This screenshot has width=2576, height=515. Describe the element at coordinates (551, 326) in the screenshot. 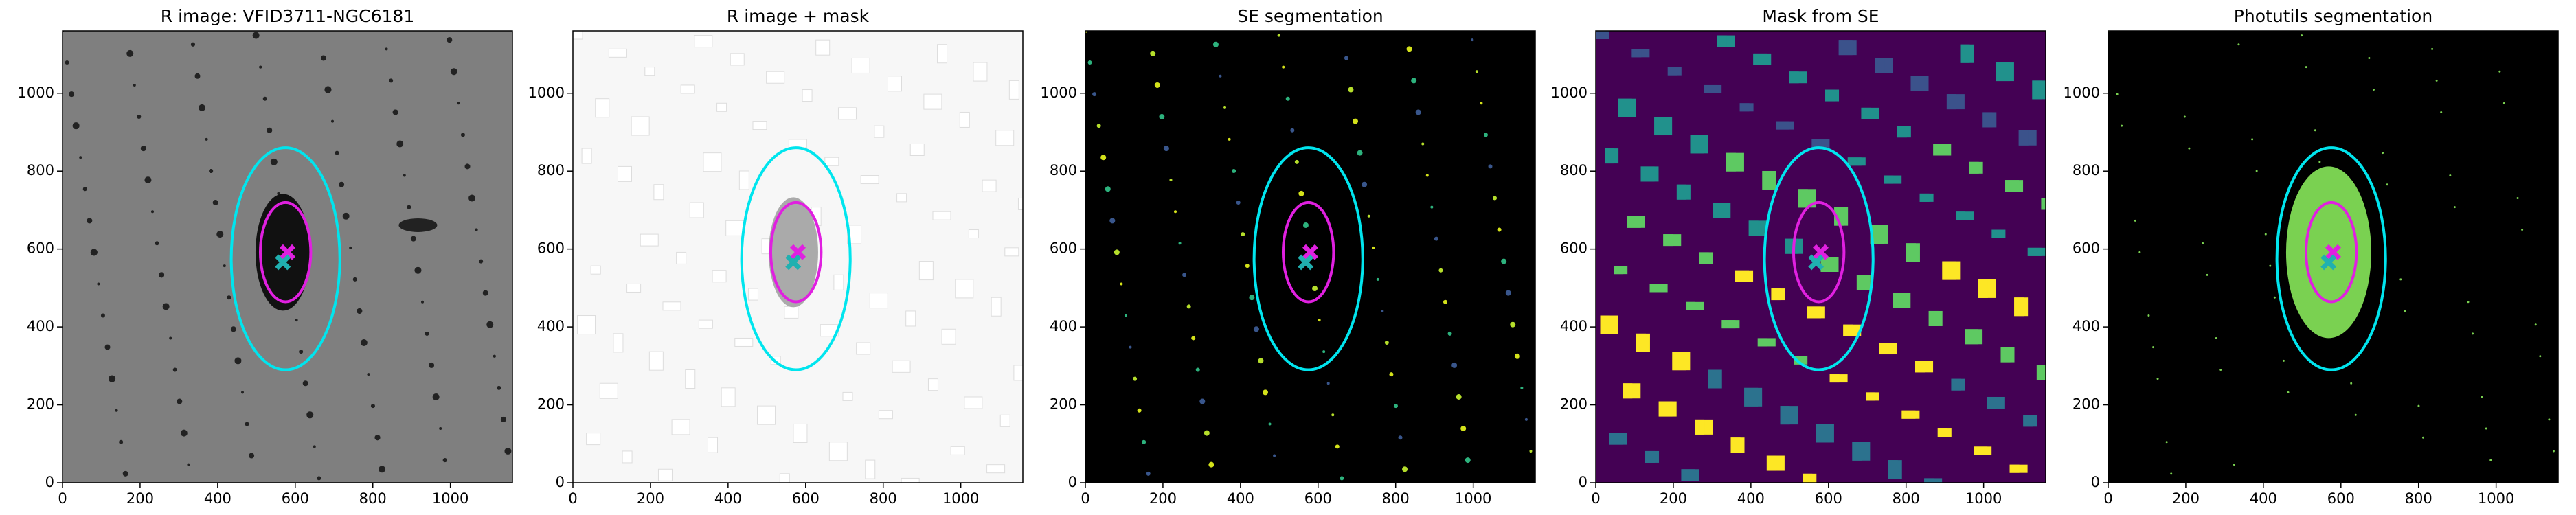

I see `y-tick-label: 400` at that location.